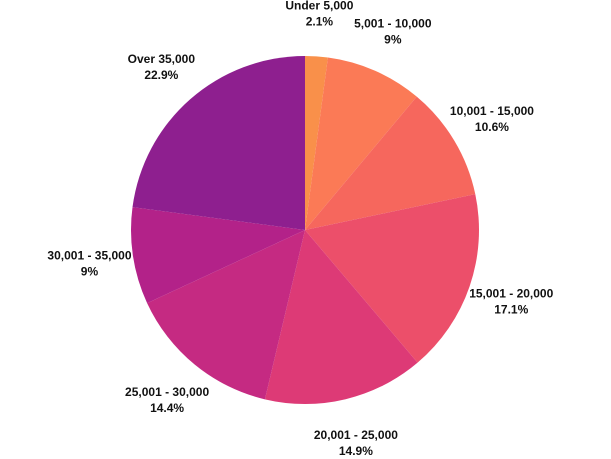 This screenshot has width=611, height=459. Describe the element at coordinates (89, 256) in the screenshot. I see `slice-category-label: 30,001 - 35,000` at that location.